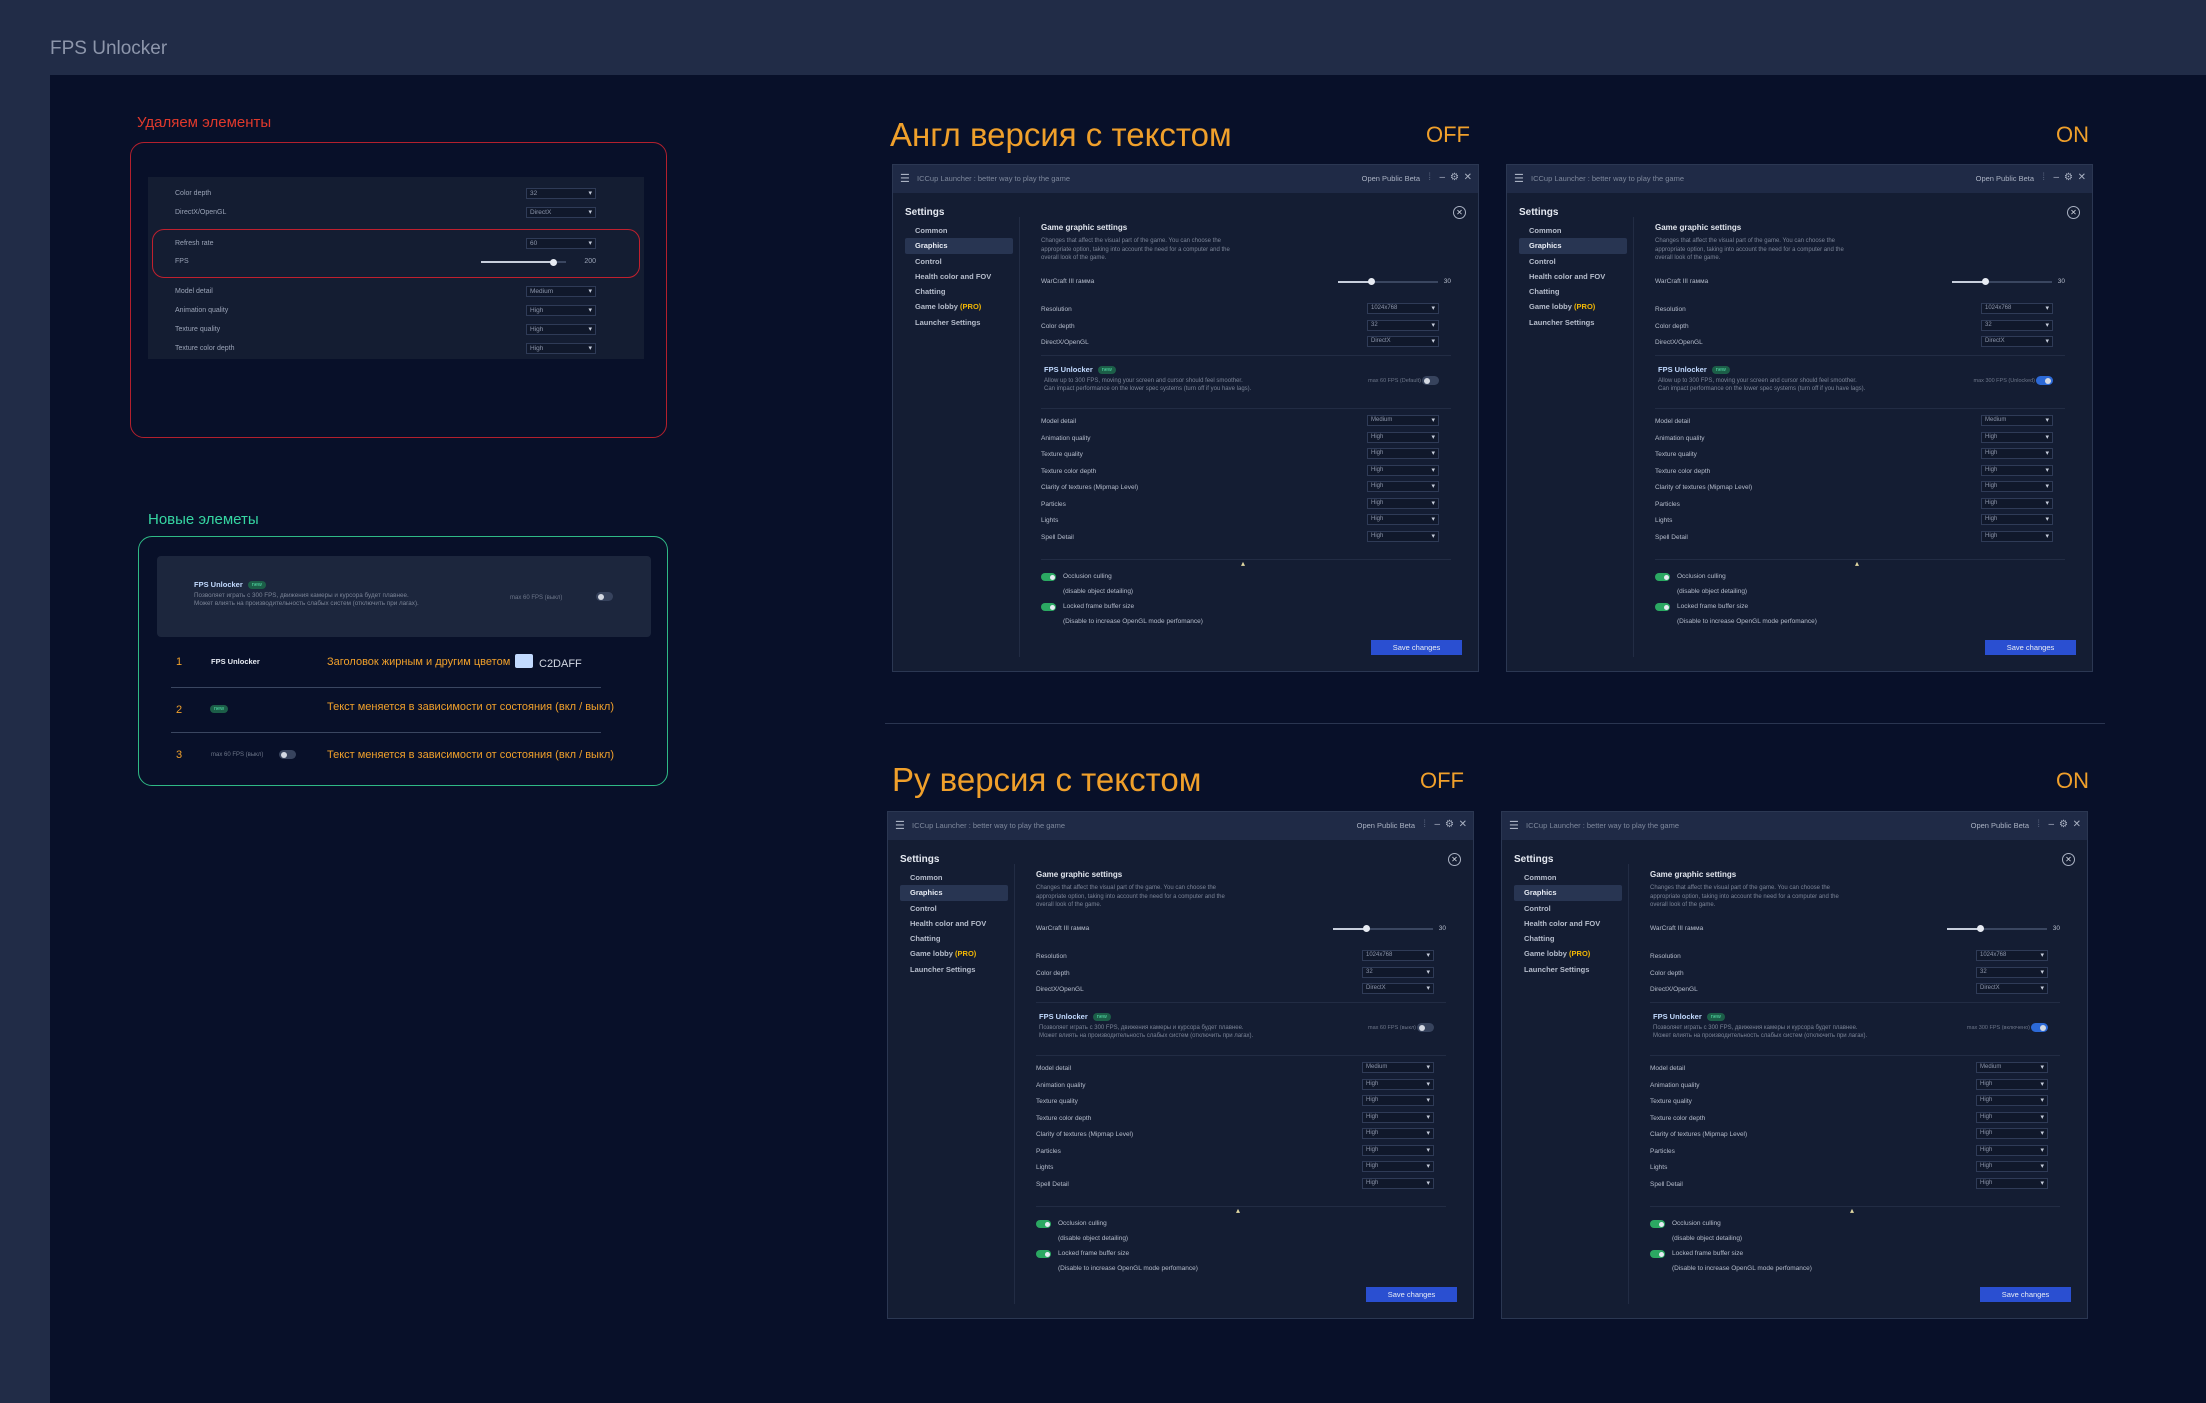 Image resolution: width=2206 pixels, height=1403 pixels. What do you see at coordinates (604, 596) in the screenshot?
I see `fps-toggle` at bounding box center [604, 596].